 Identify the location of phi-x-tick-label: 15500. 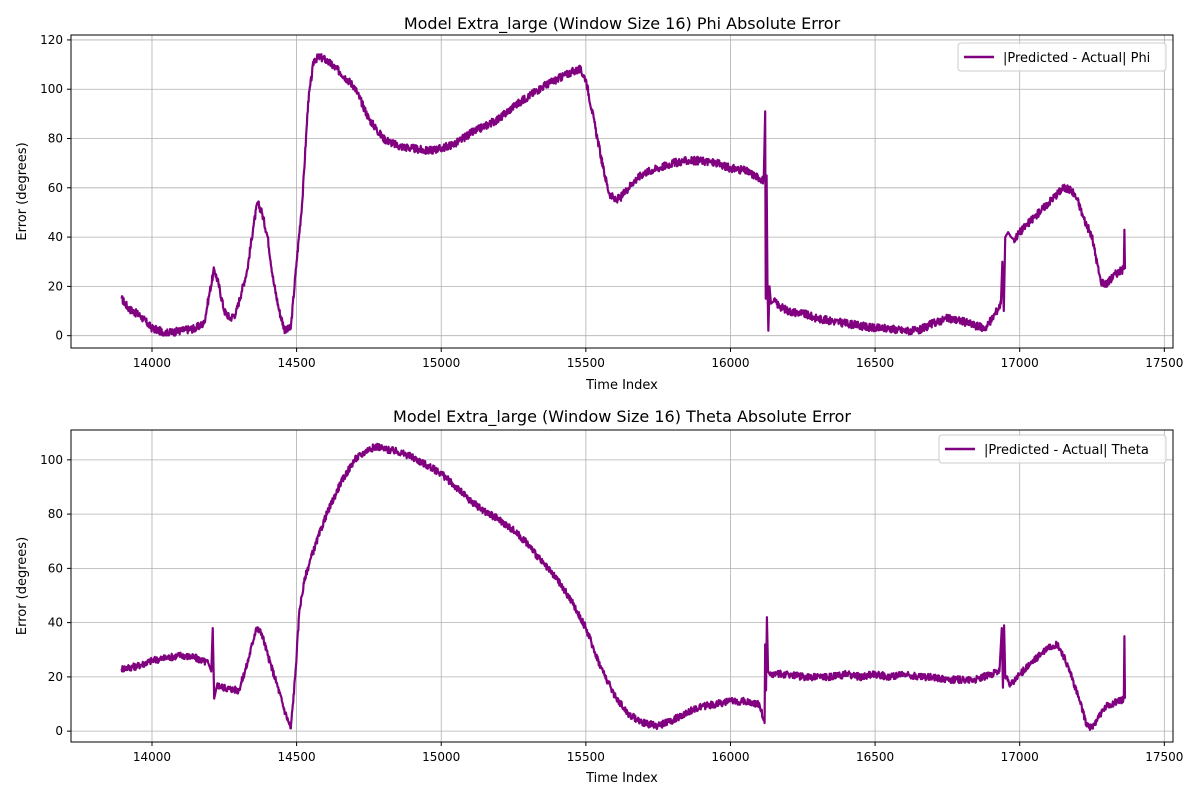
(586, 363).